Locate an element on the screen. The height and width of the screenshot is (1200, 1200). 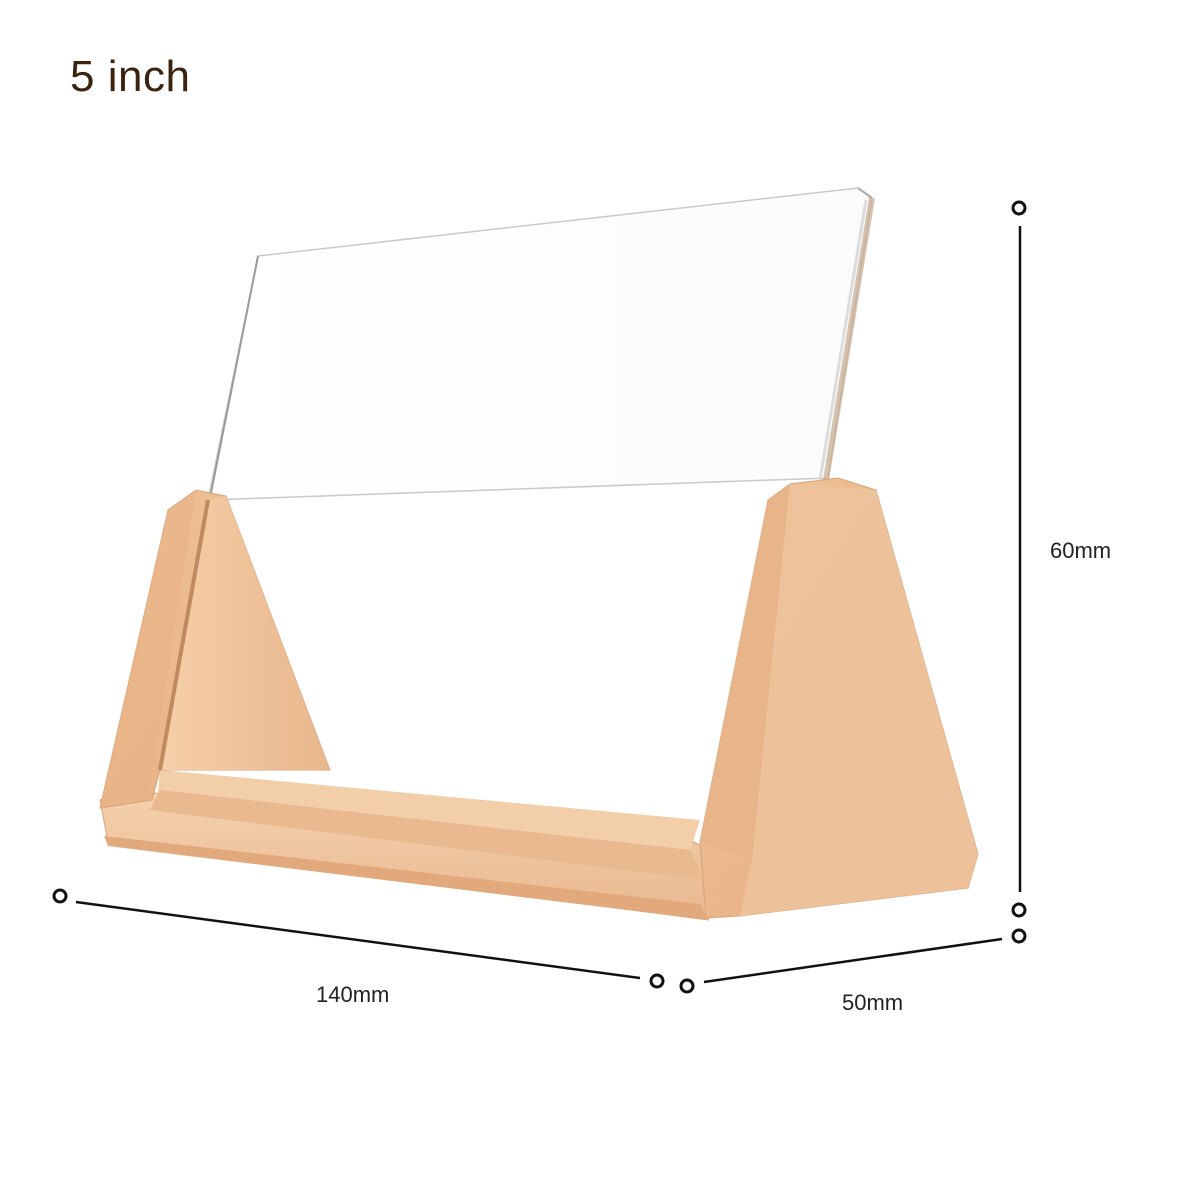
length-label: 140mm is located at coordinates (353, 994).